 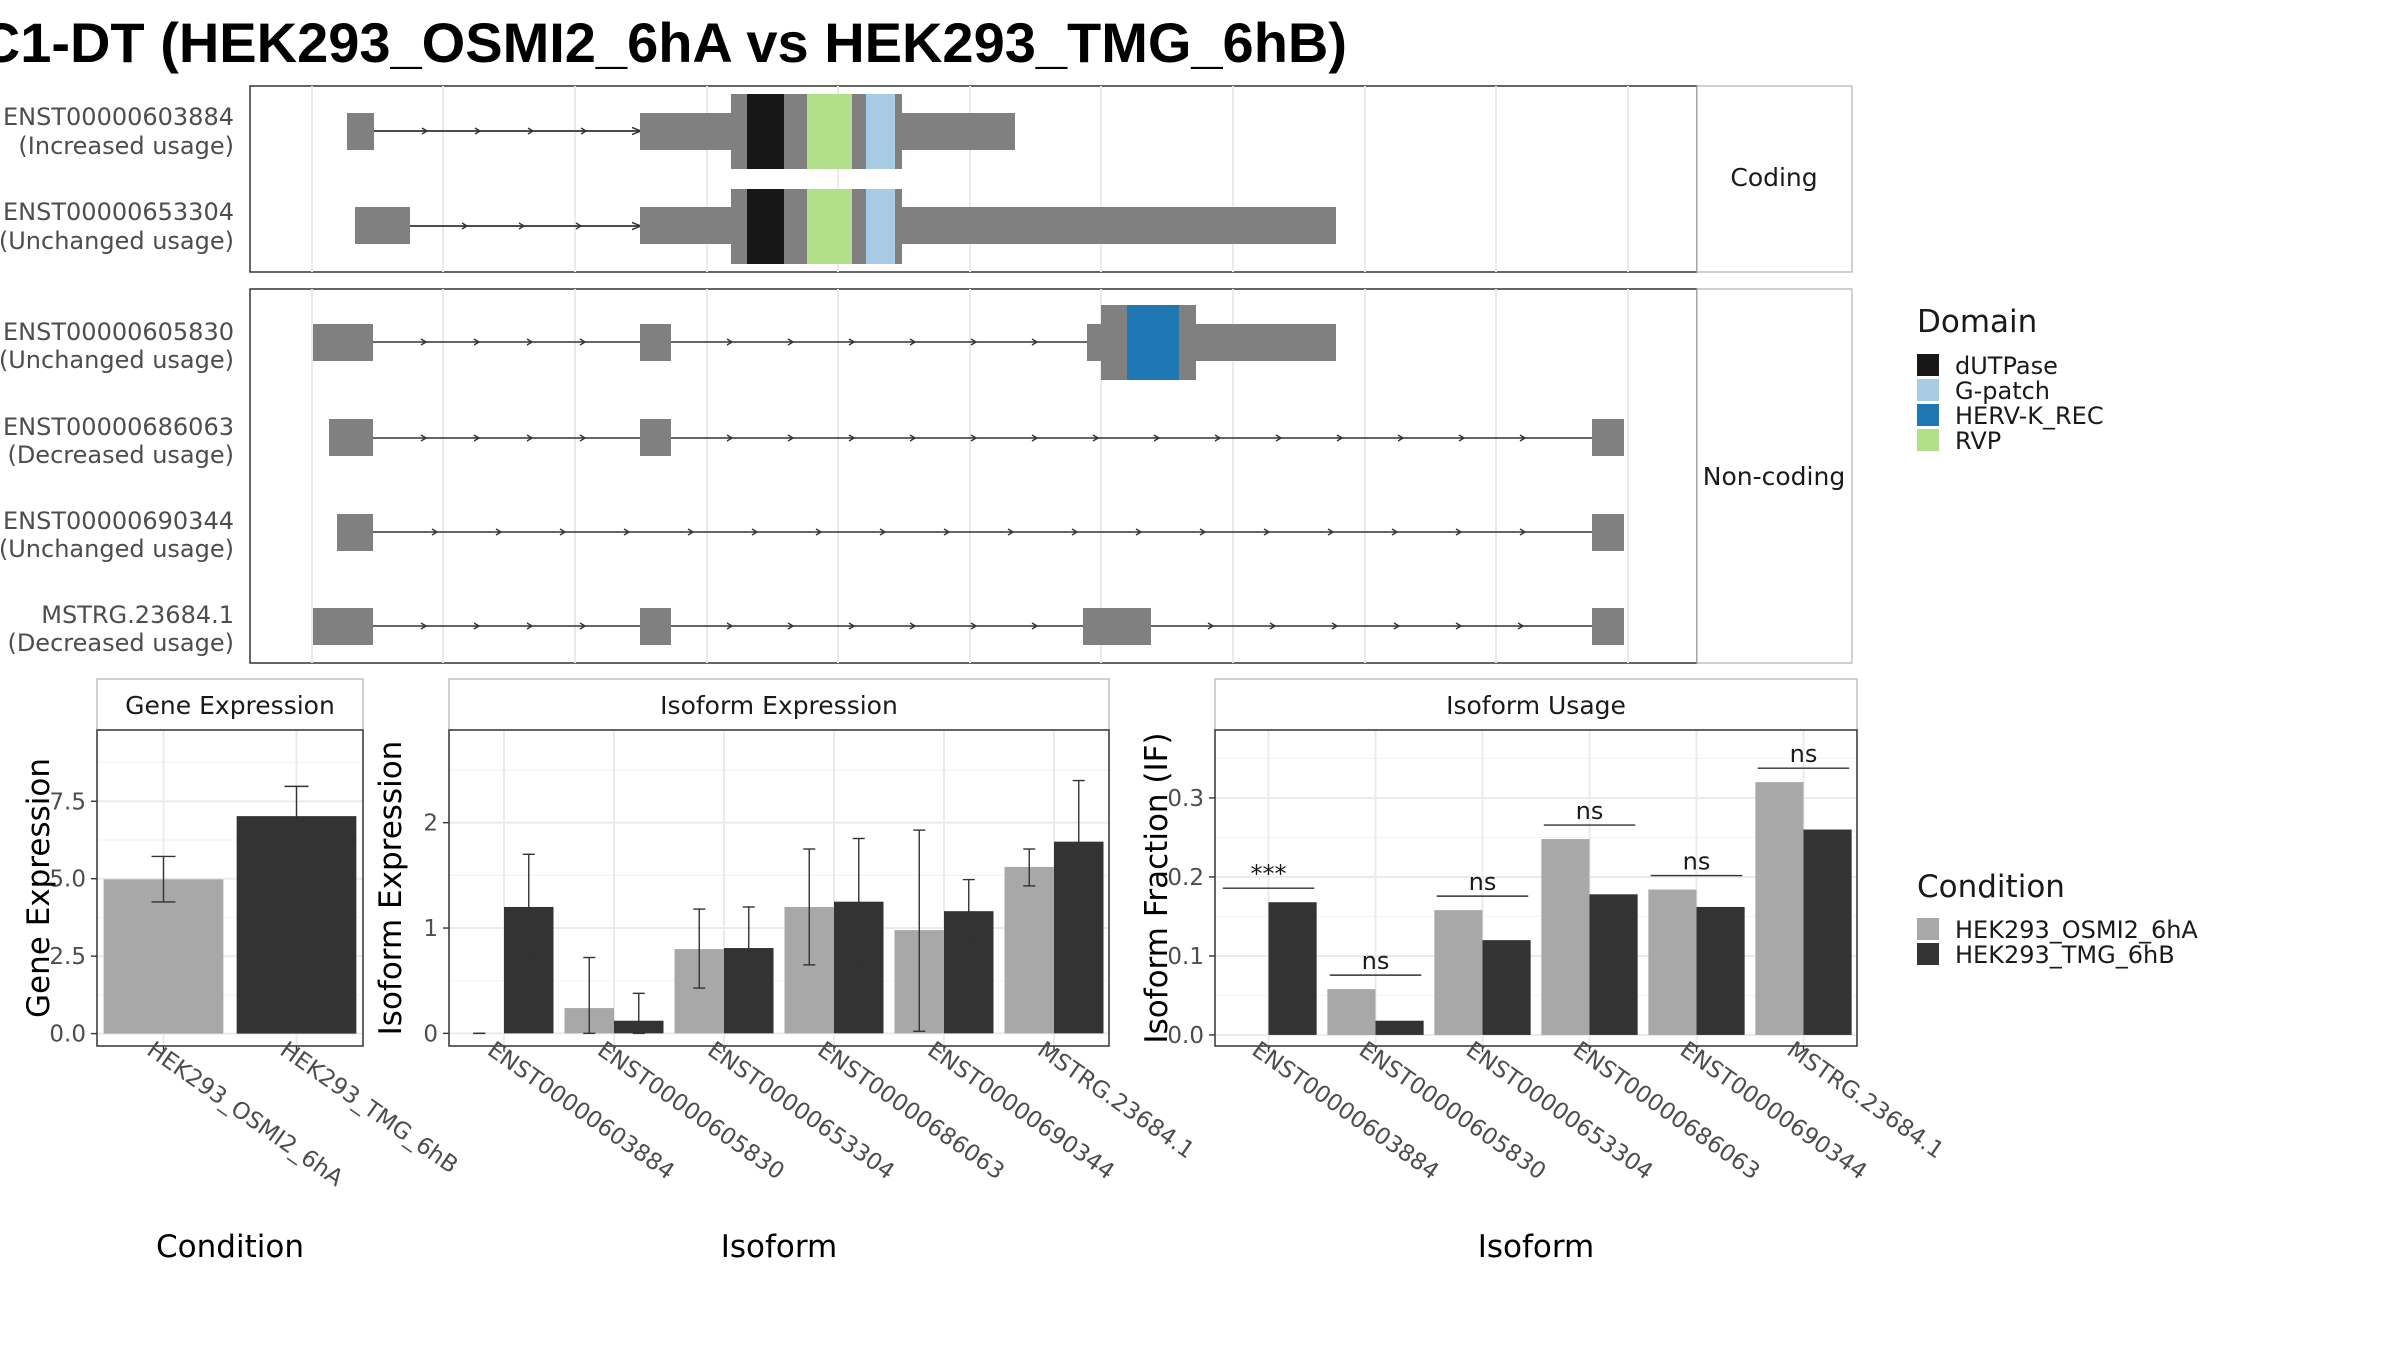 I want to click on intron-arrows, so click(x=507, y=178).